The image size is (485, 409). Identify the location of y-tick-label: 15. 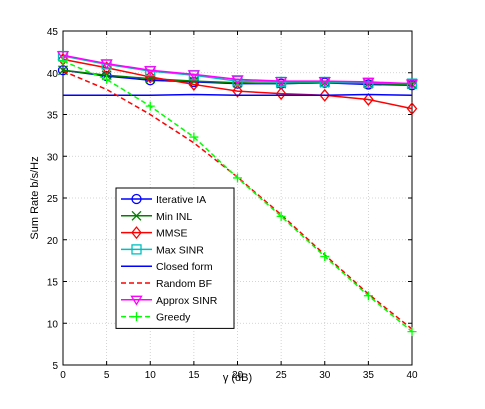
(53, 283).